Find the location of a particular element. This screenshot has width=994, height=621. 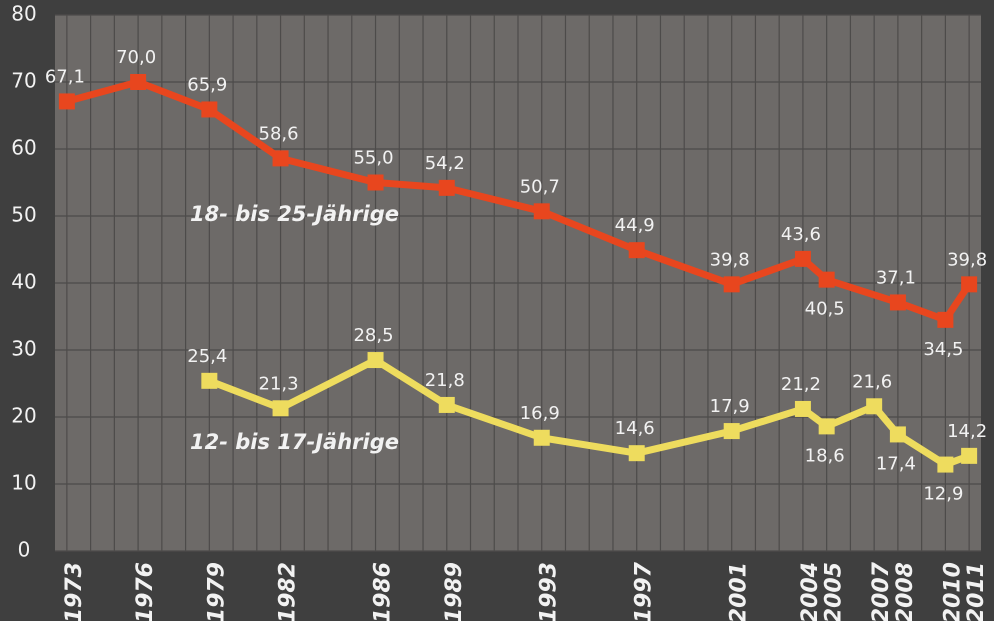

value-label: 70,0 is located at coordinates (136, 57).